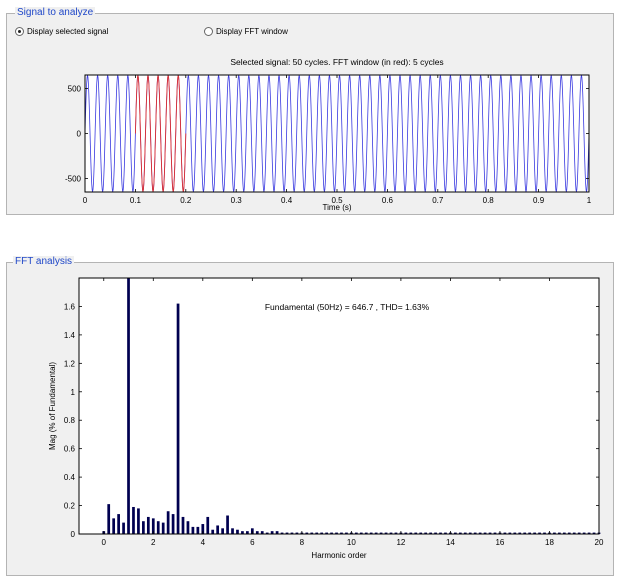  I want to click on x-tick-label: 20, so click(599, 542).